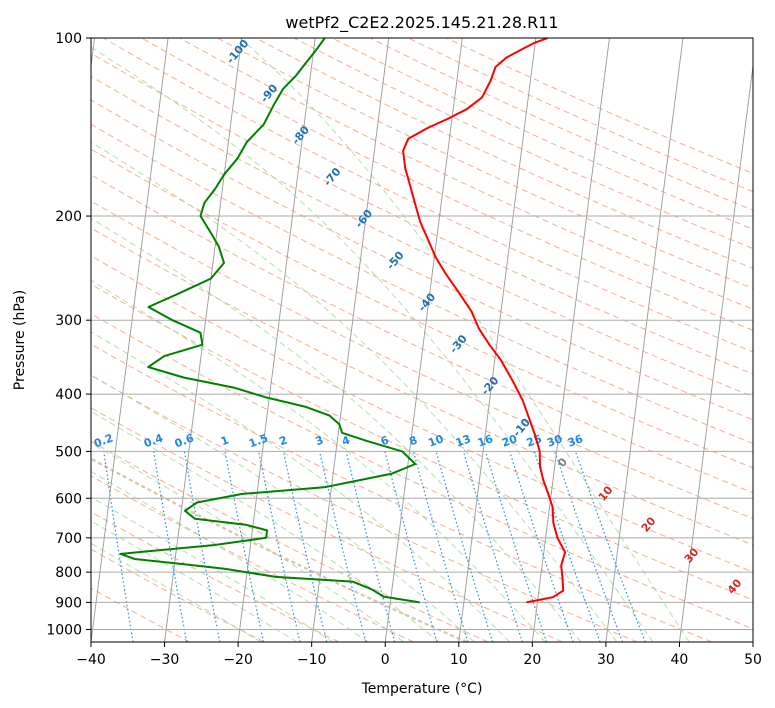 This screenshot has height=708, width=775. I want to click on x-tick-label: −40, so click(91, 660).